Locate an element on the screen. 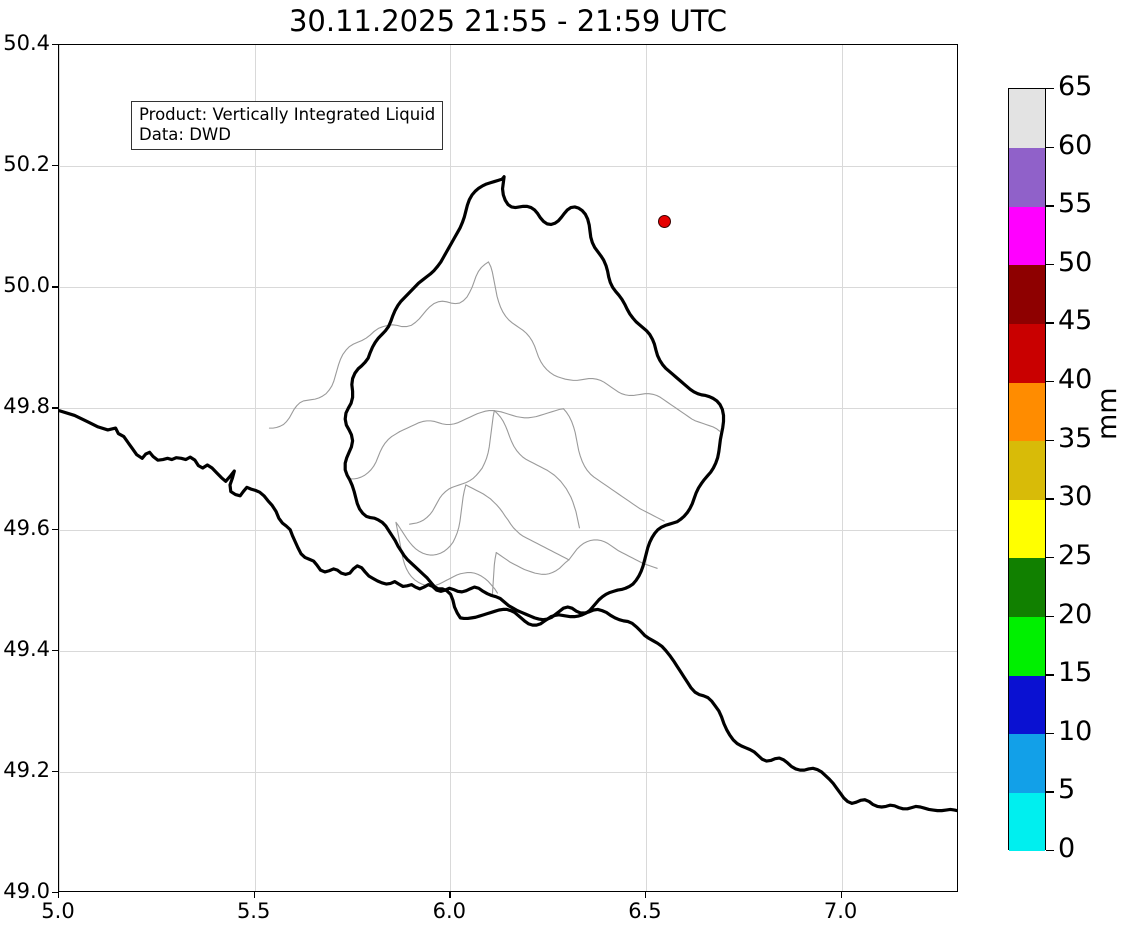 Image resolution: width=1138 pixels, height=930 pixels. x-tick-label: 5.5 is located at coordinates (253, 911).